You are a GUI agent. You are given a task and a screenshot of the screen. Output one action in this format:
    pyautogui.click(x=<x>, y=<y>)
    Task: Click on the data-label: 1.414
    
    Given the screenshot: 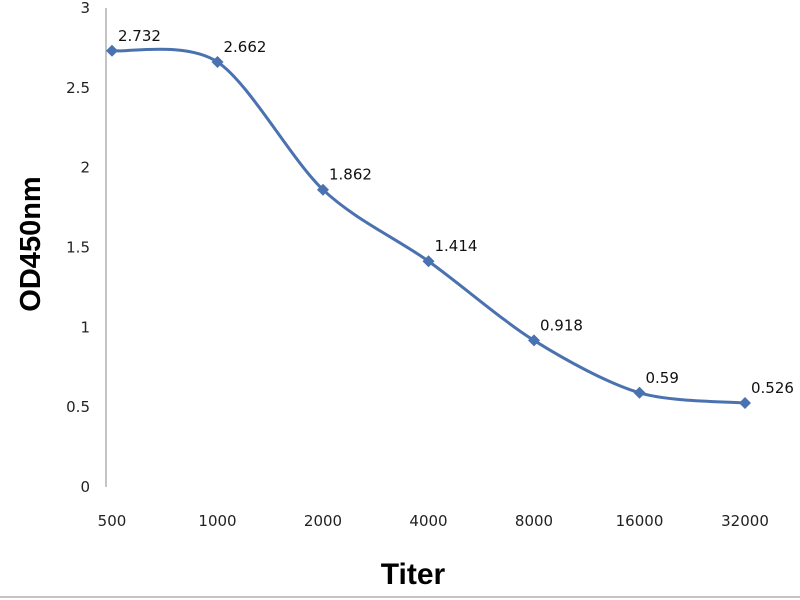 What is the action you would take?
    pyautogui.click(x=456, y=246)
    